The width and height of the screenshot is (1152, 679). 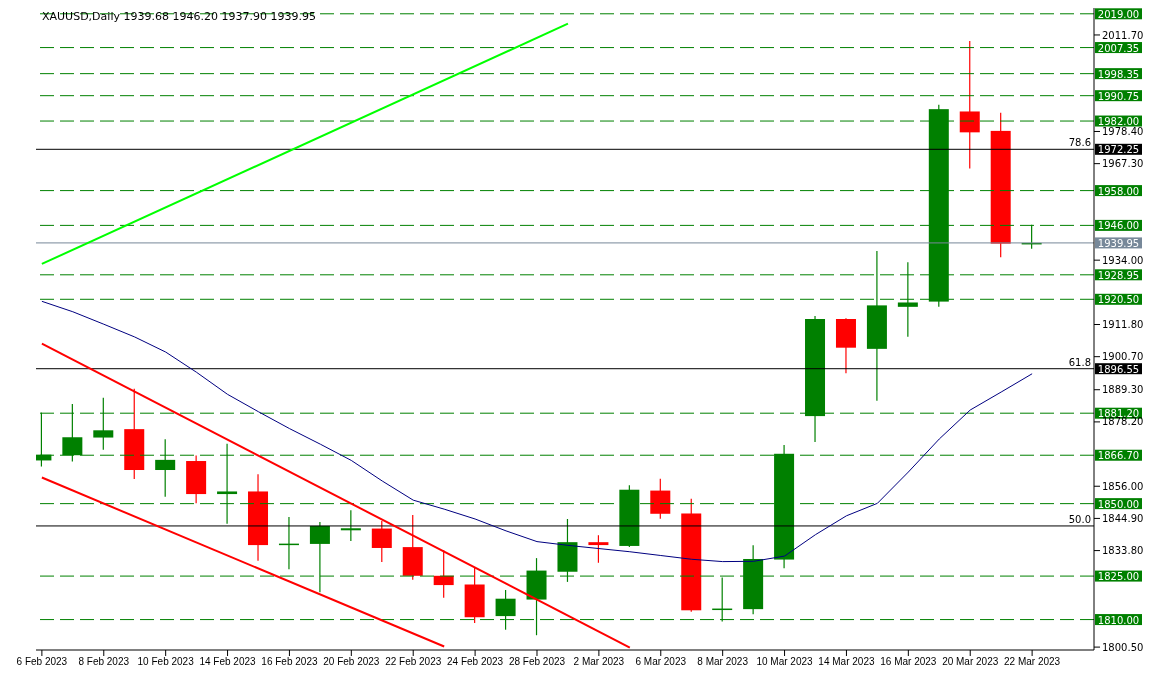 I want to click on y-tick-label: 1844.90, so click(x=1123, y=518).